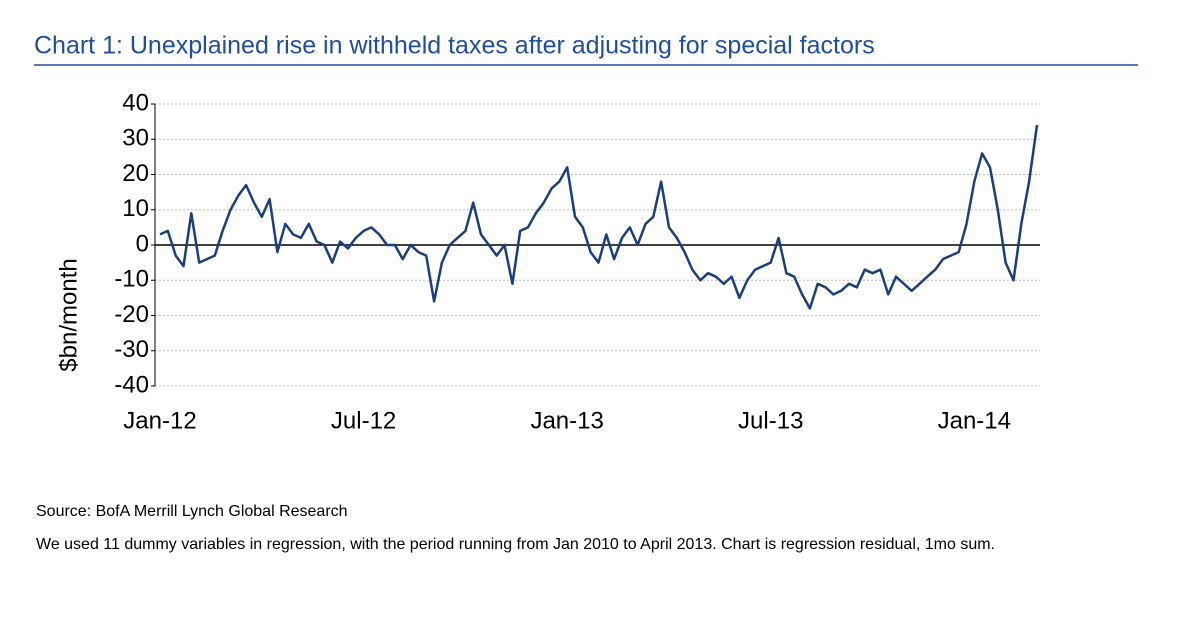 The image size is (1195, 638). Describe the element at coordinates (135, 138) in the screenshot. I see `y-tick-label: 30` at that location.